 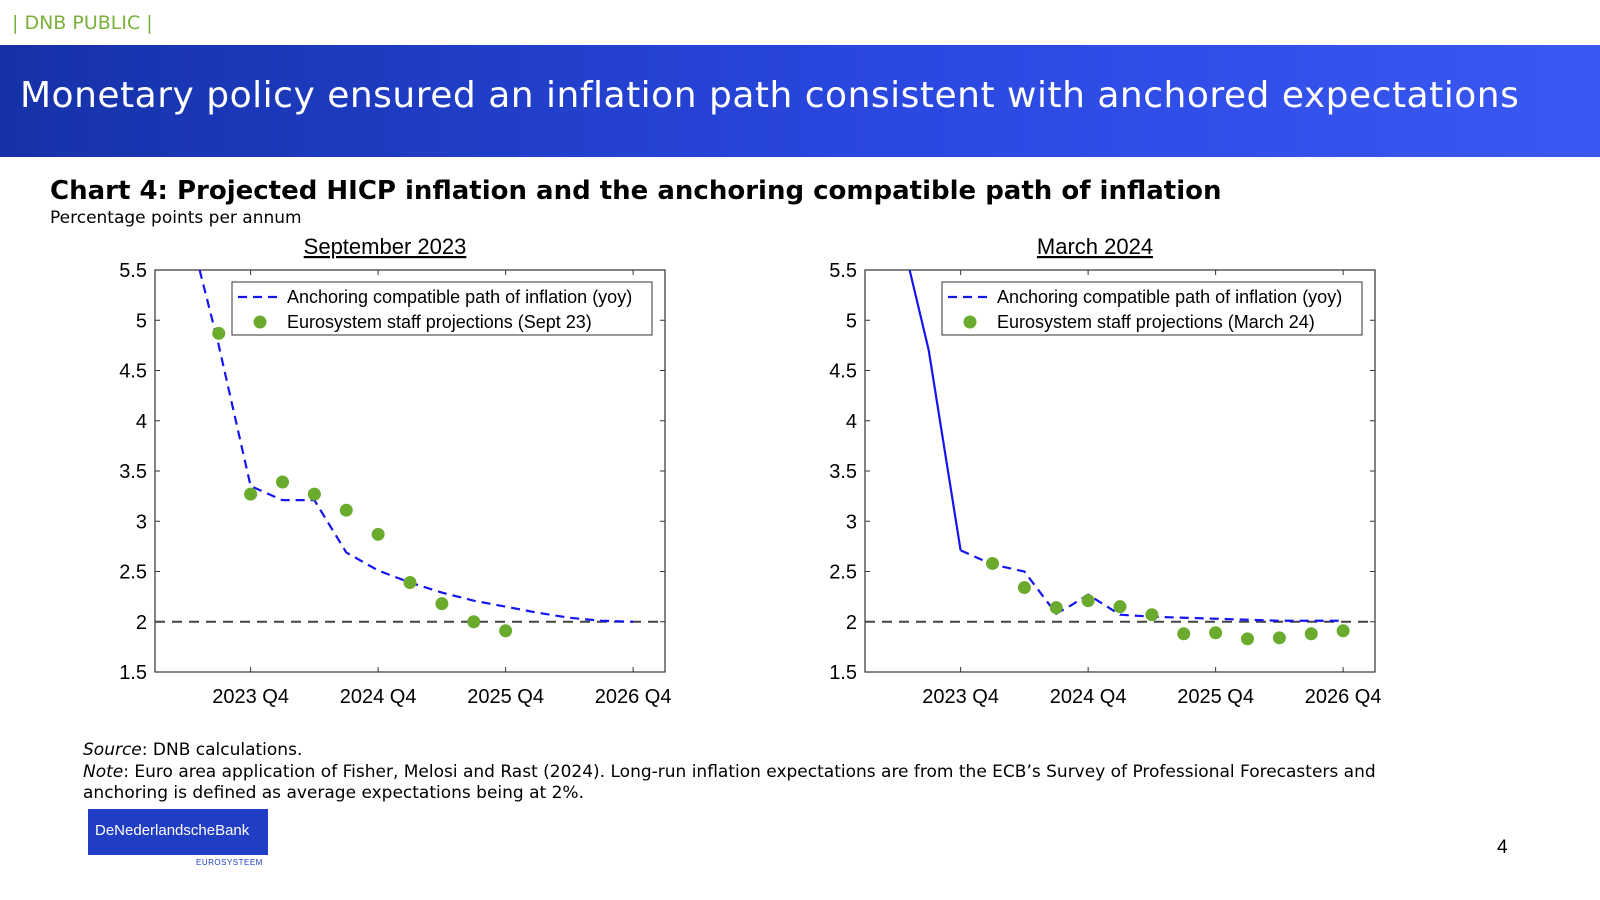 What do you see at coordinates (1156, 322) in the screenshot?
I see `legend-label-eurosystem-staff-projections-m: Eurosystem staff projections (March 24)` at bounding box center [1156, 322].